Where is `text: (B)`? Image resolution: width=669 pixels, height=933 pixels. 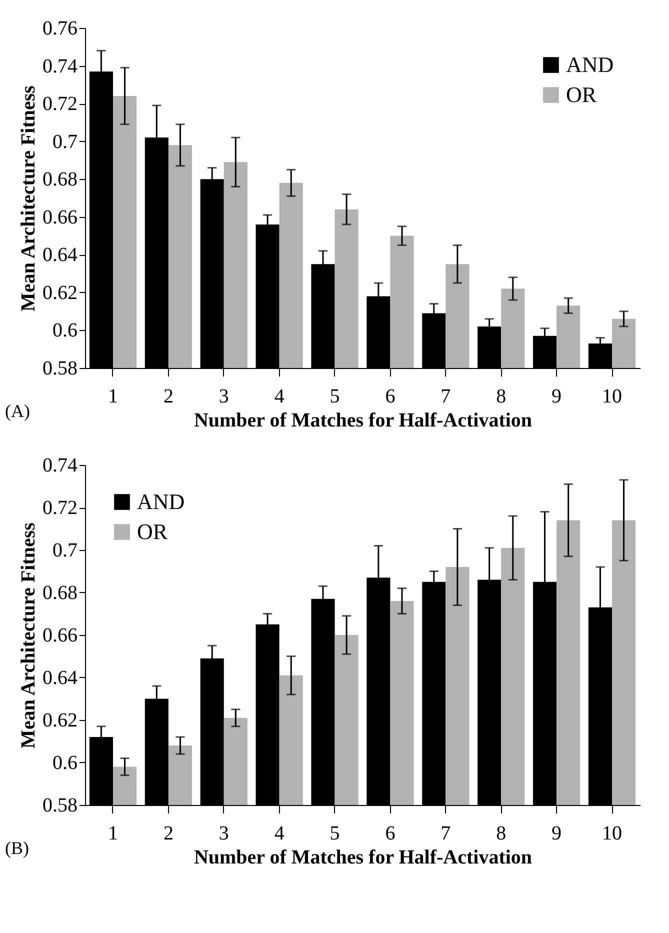
text: (B) is located at coordinates (17, 848).